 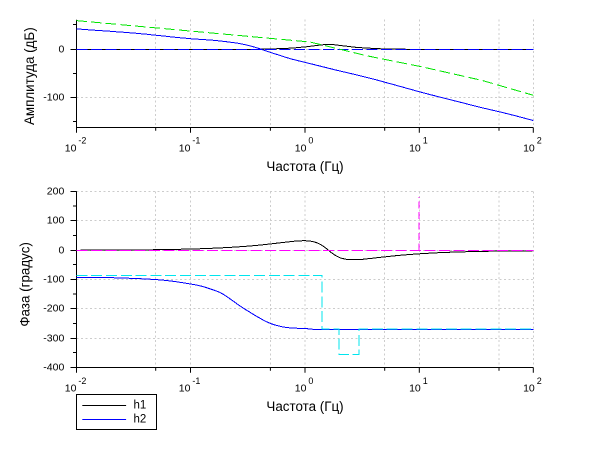 I want to click on svg-text: h2, so click(x=140, y=420).